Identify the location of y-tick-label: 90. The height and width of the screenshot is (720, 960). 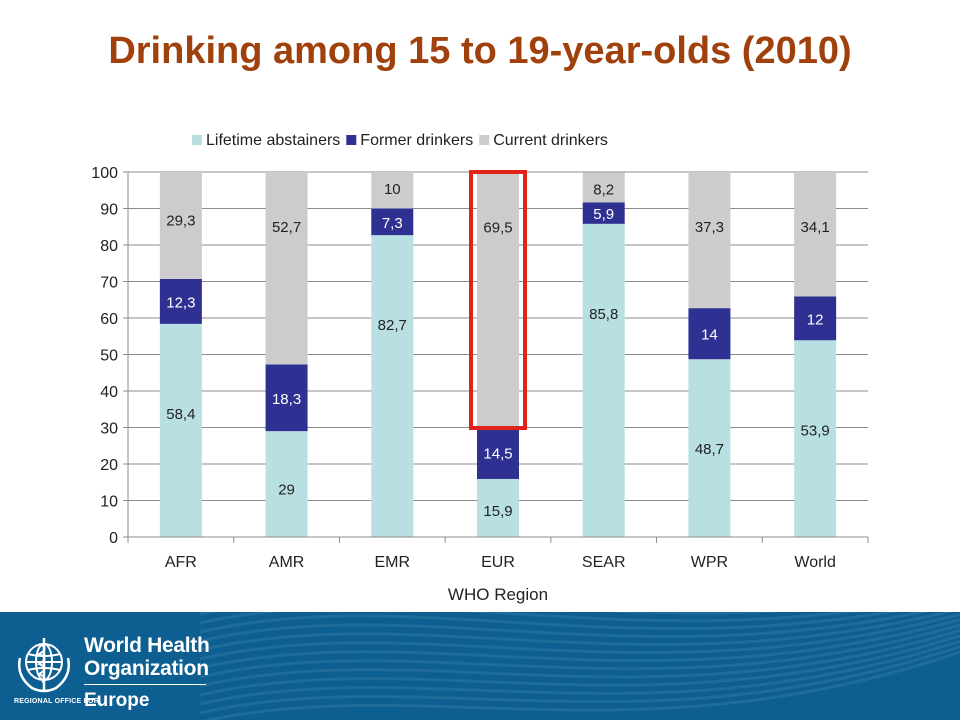
(109, 210).